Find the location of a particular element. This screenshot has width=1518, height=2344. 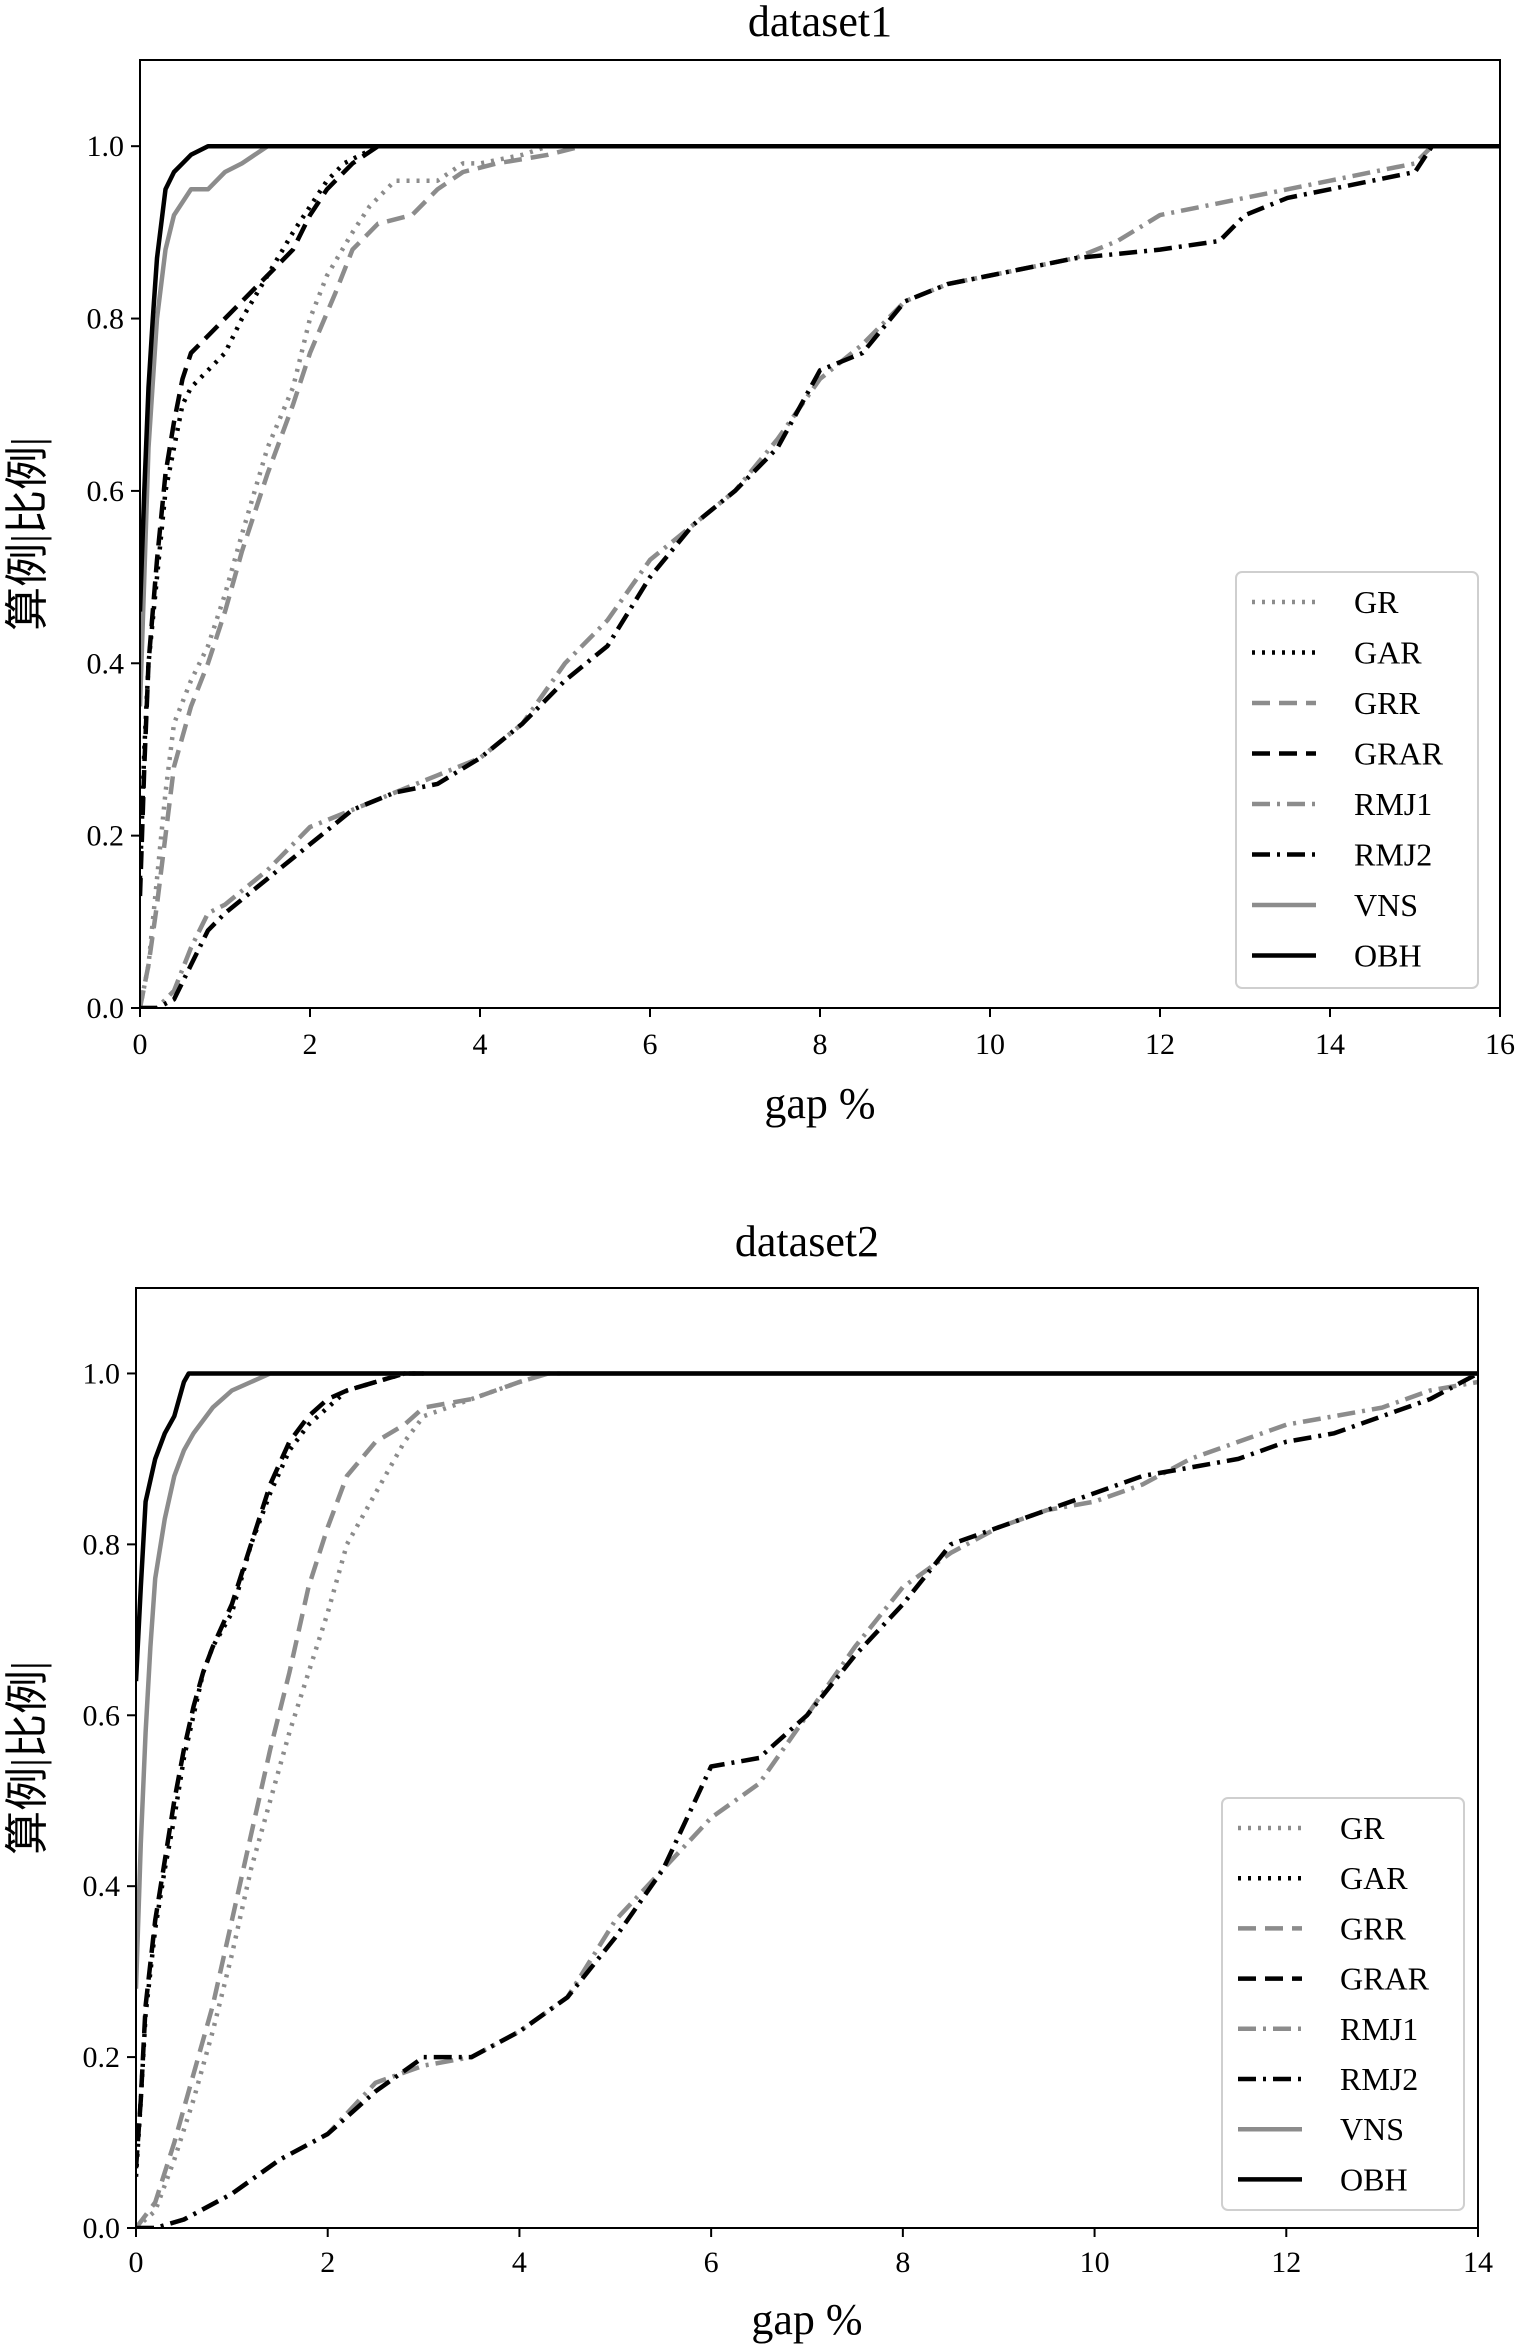

chart1-y-tick-label: 0.6 is located at coordinates (106, 491).